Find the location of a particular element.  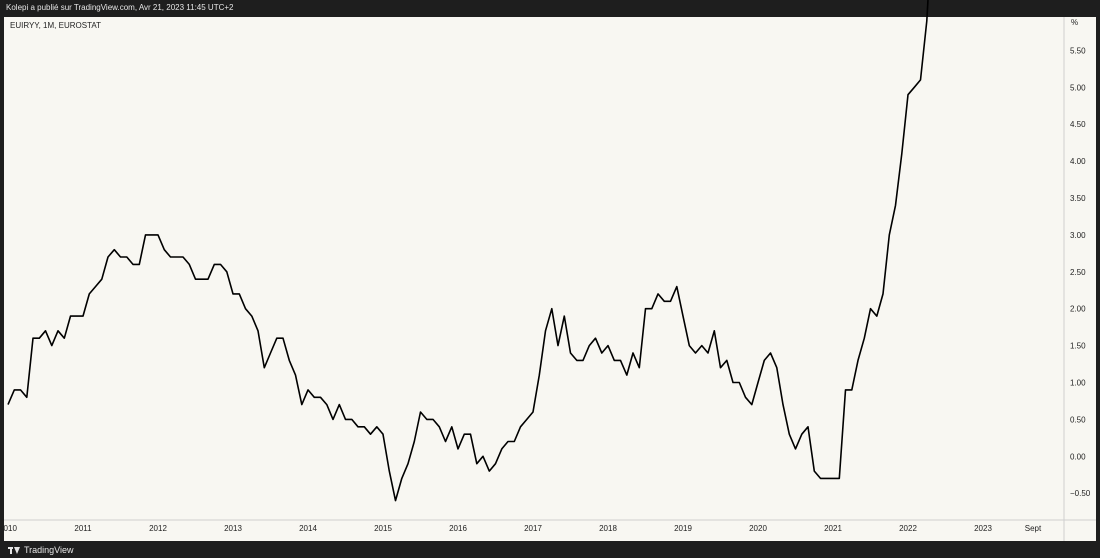

x-tick-label: 2011 is located at coordinates (83, 528).